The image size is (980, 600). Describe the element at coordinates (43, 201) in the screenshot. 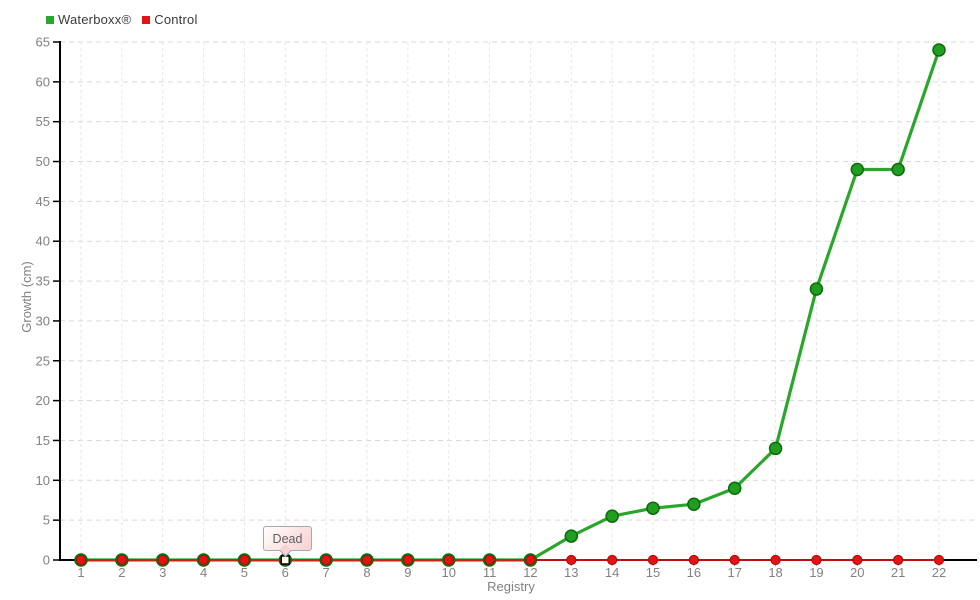

I see `svg-text: 45` at that location.